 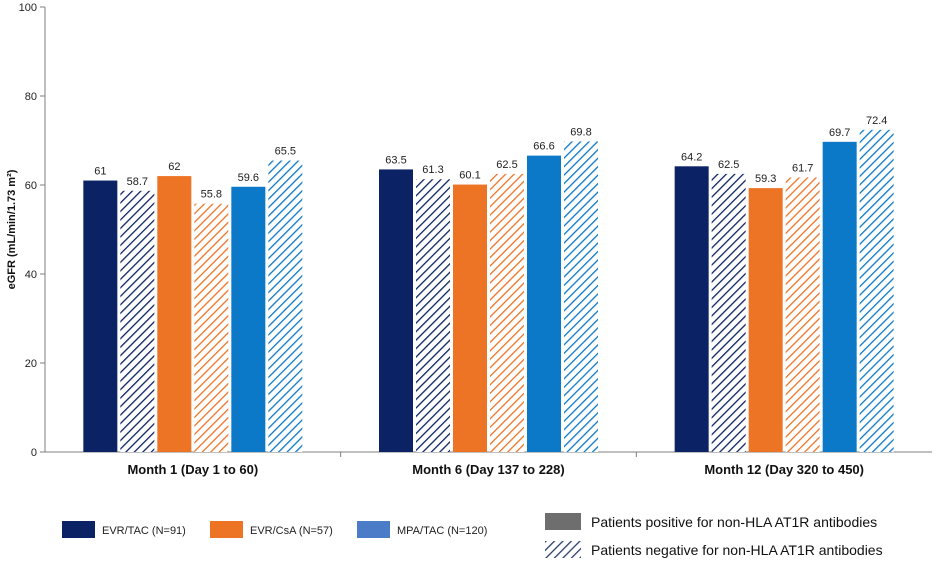 I want to click on data-label-mpa-tac-negative-3: 72.4, so click(x=876, y=121).